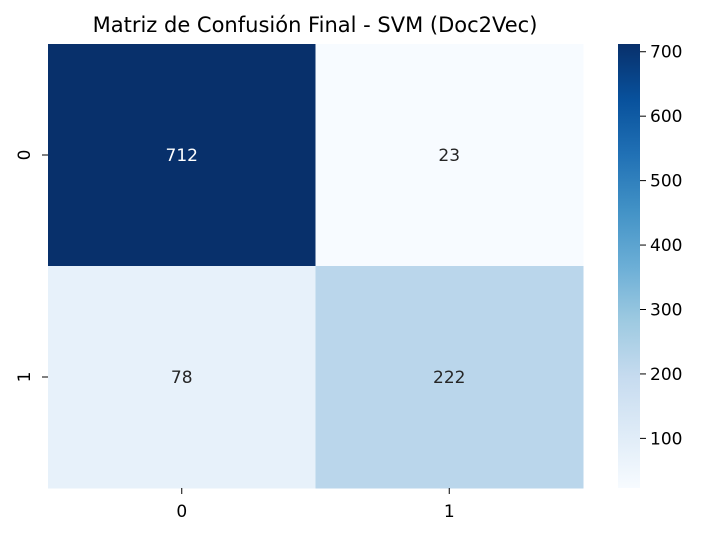  I want to click on y-axis: 01, so click(31, 266).